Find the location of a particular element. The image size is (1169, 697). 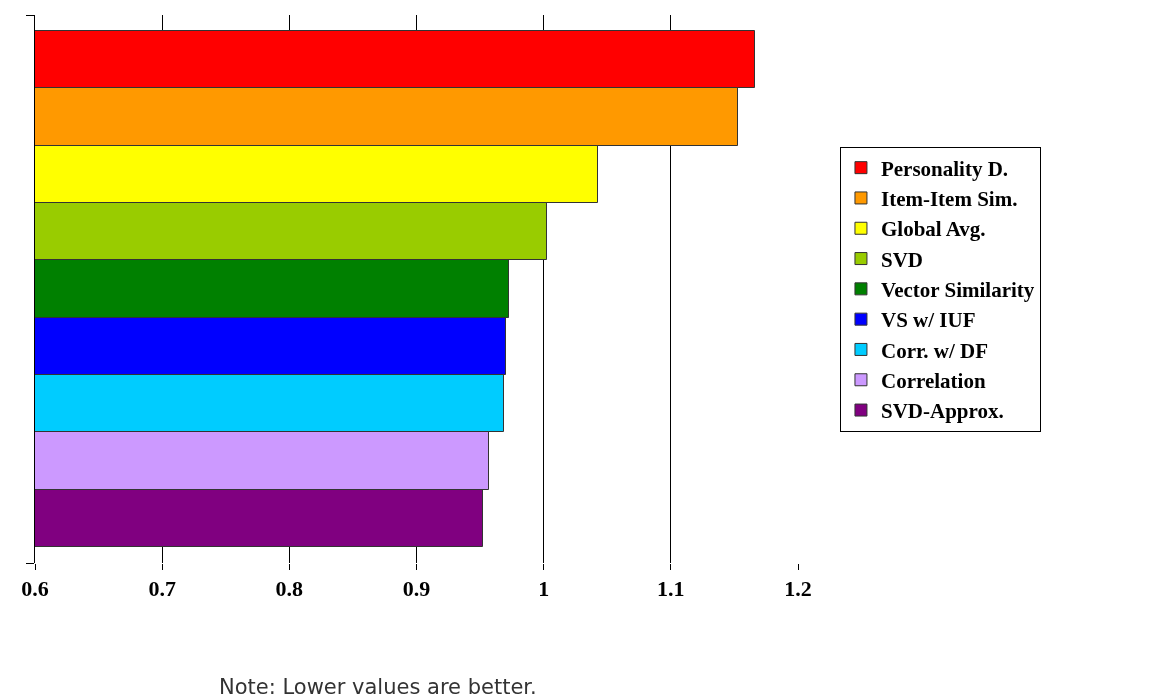

legend-label: SVD-Approx. is located at coordinates (942, 411).